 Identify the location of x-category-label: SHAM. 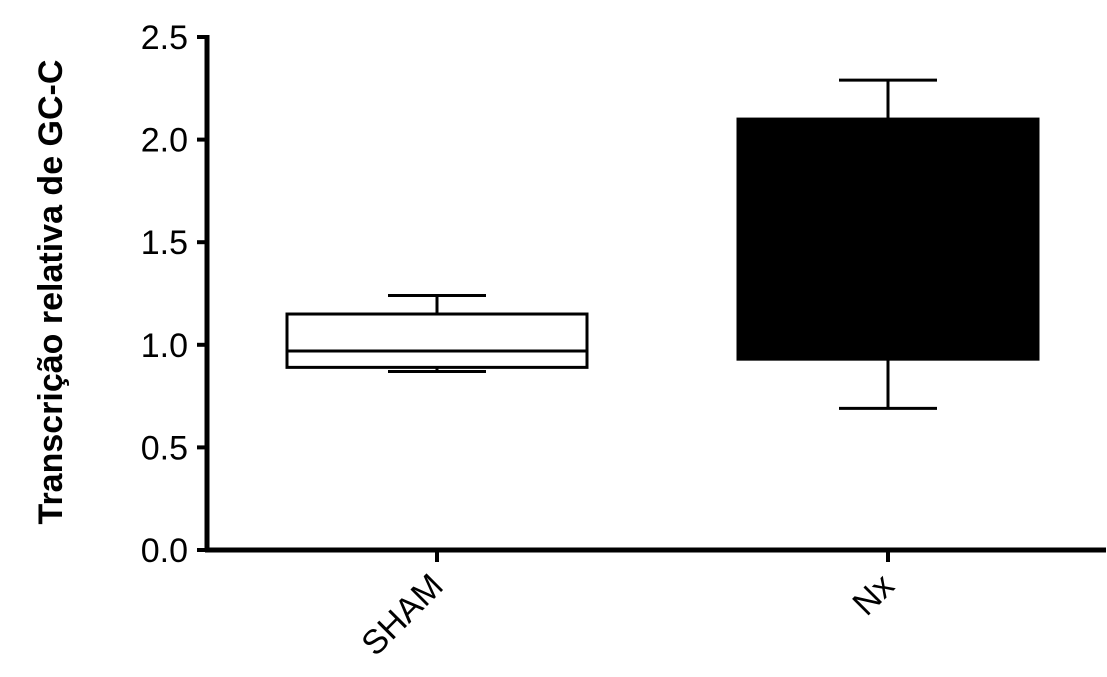
(402, 615).